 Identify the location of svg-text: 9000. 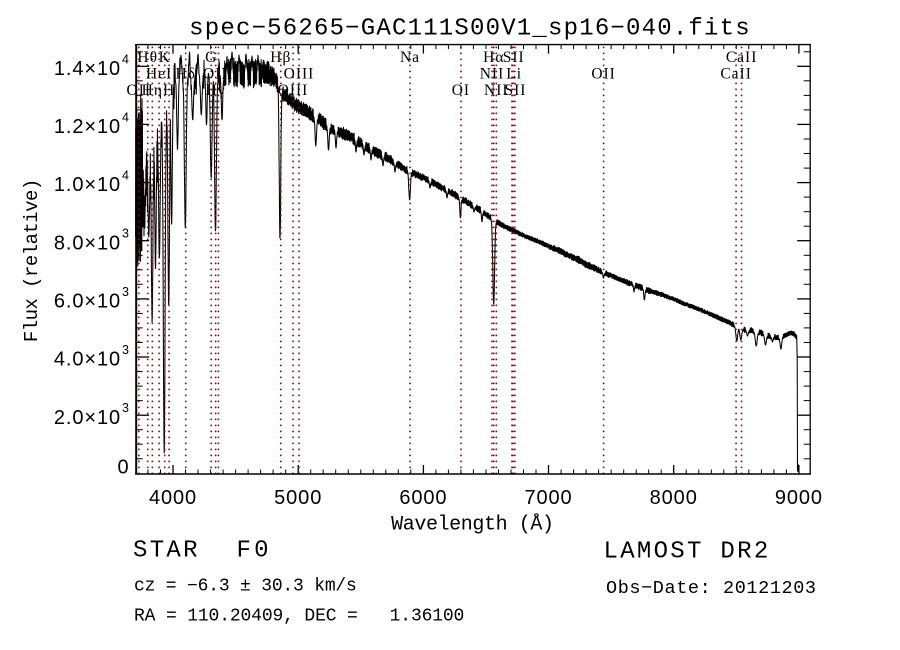
(799, 498).